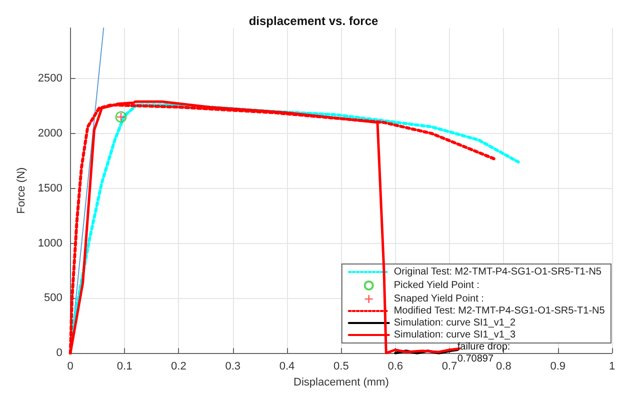 The height and width of the screenshot is (401, 627). I want to click on x-tick-label: 0.6, so click(395, 366).